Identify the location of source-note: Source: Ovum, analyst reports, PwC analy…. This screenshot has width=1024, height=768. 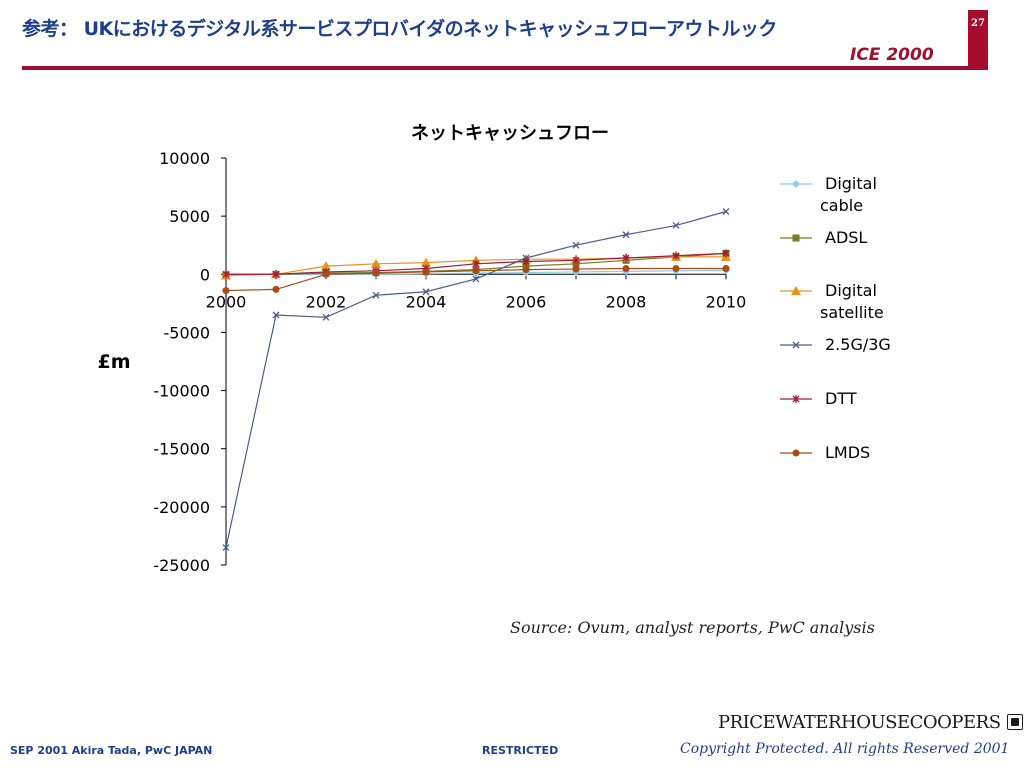
(692, 627).